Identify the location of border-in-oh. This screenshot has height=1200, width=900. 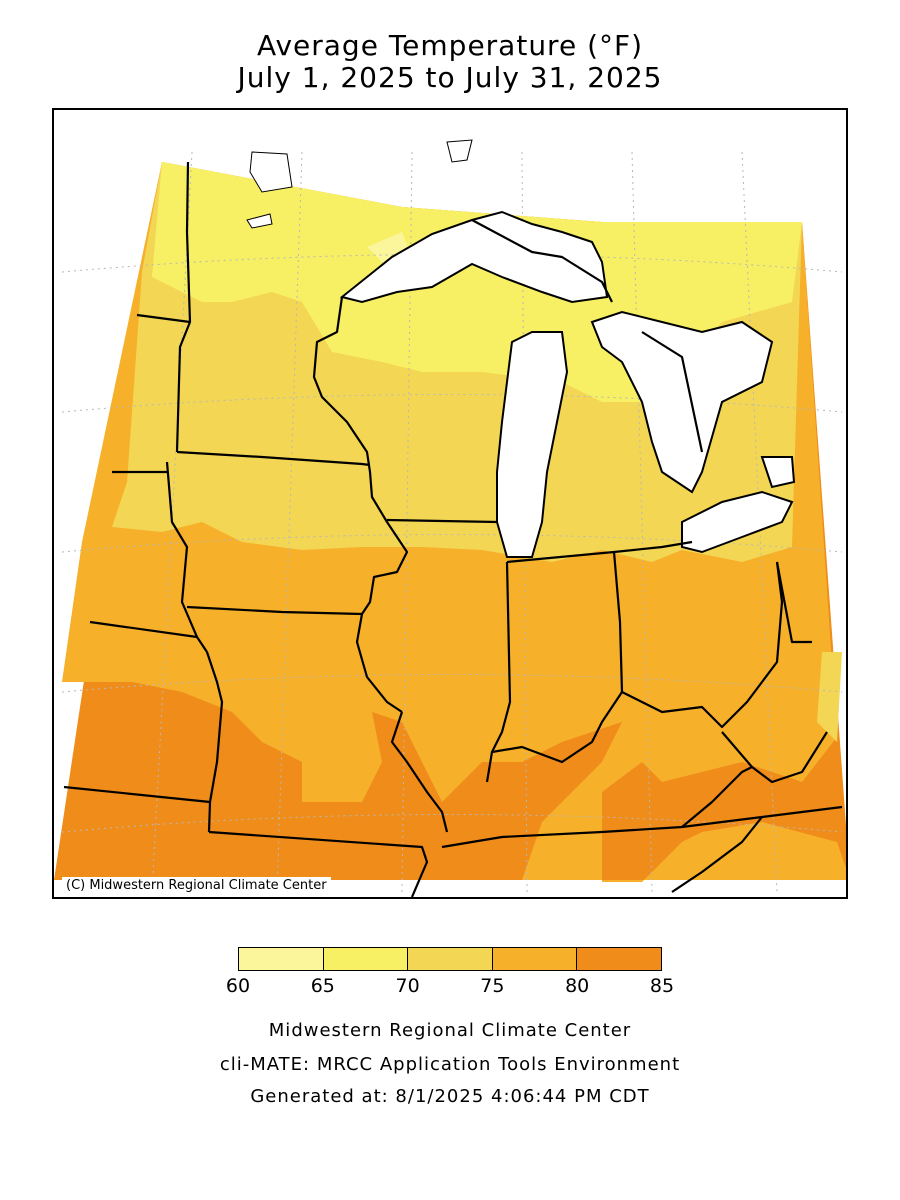
(618, 622).